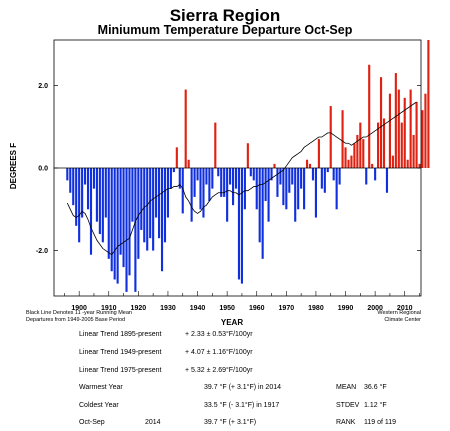  Describe the element at coordinates (120, 370) in the screenshot. I see `trend-label-3: Linear Trend 1975-present` at that location.